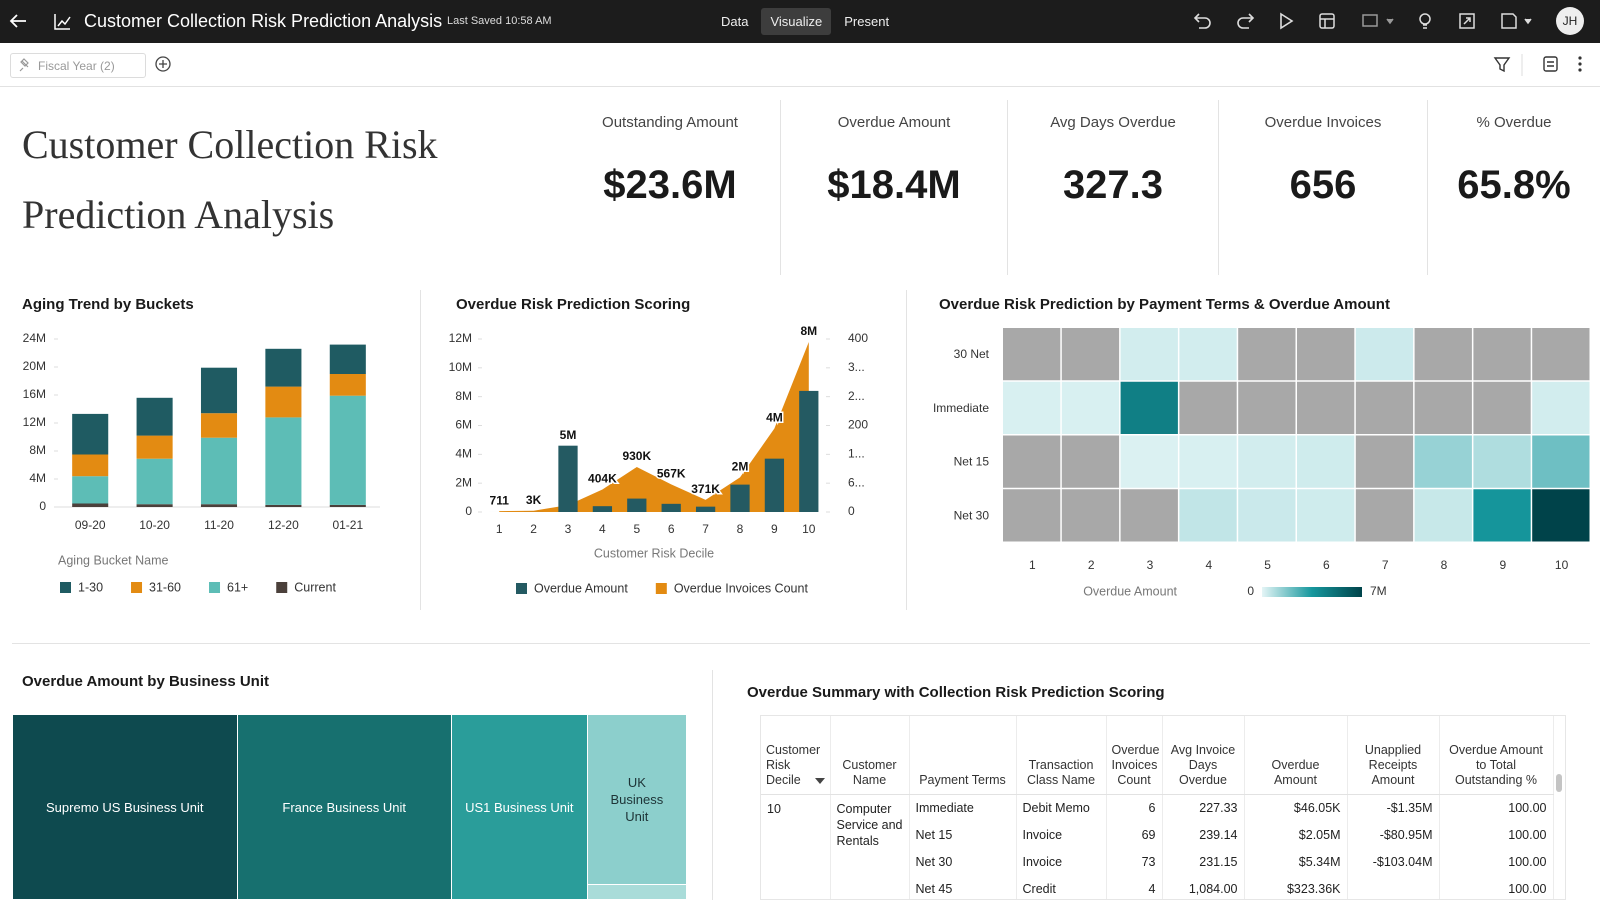  I want to click on add-filter-button, so click(163, 64).